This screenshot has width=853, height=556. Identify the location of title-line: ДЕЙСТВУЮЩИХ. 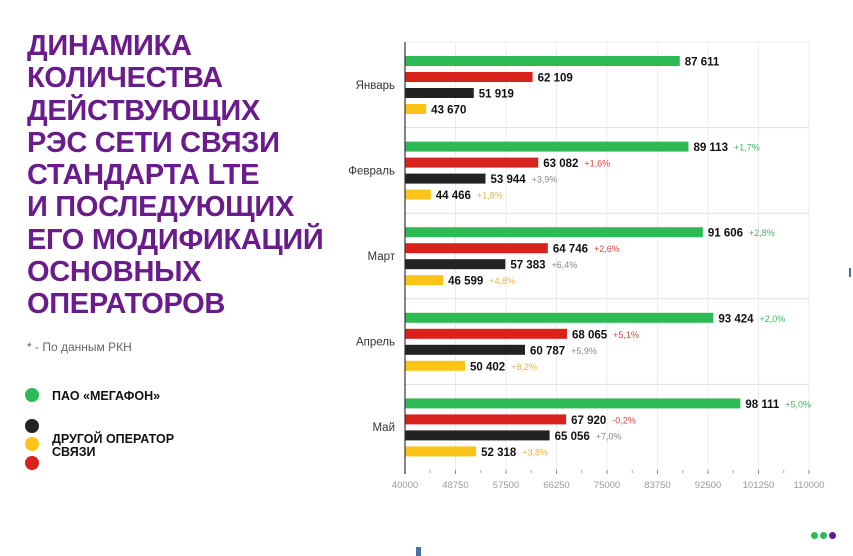
(144, 110).